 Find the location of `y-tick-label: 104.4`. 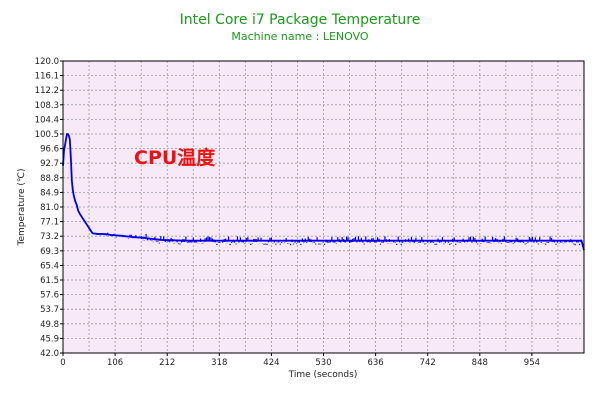

y-tick-label: 104.4 is located at coordinates (47, 120).